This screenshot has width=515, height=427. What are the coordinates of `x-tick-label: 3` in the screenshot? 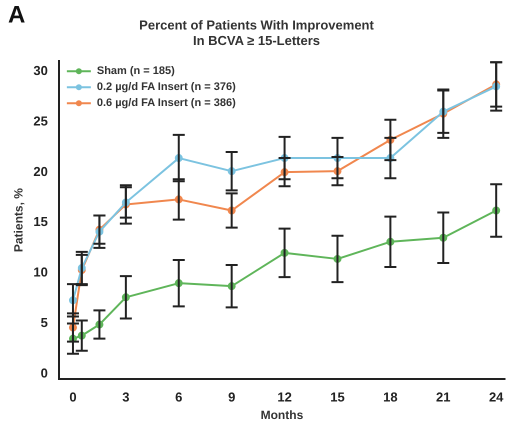 It's located at (126, 396).